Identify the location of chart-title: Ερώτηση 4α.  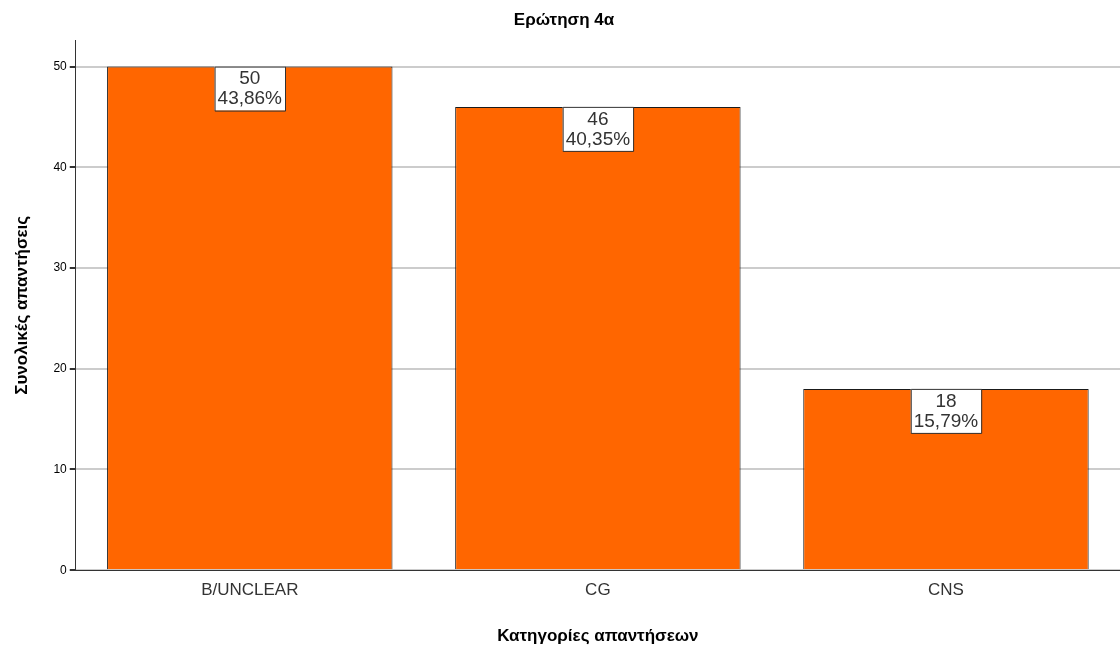
(564, 19).